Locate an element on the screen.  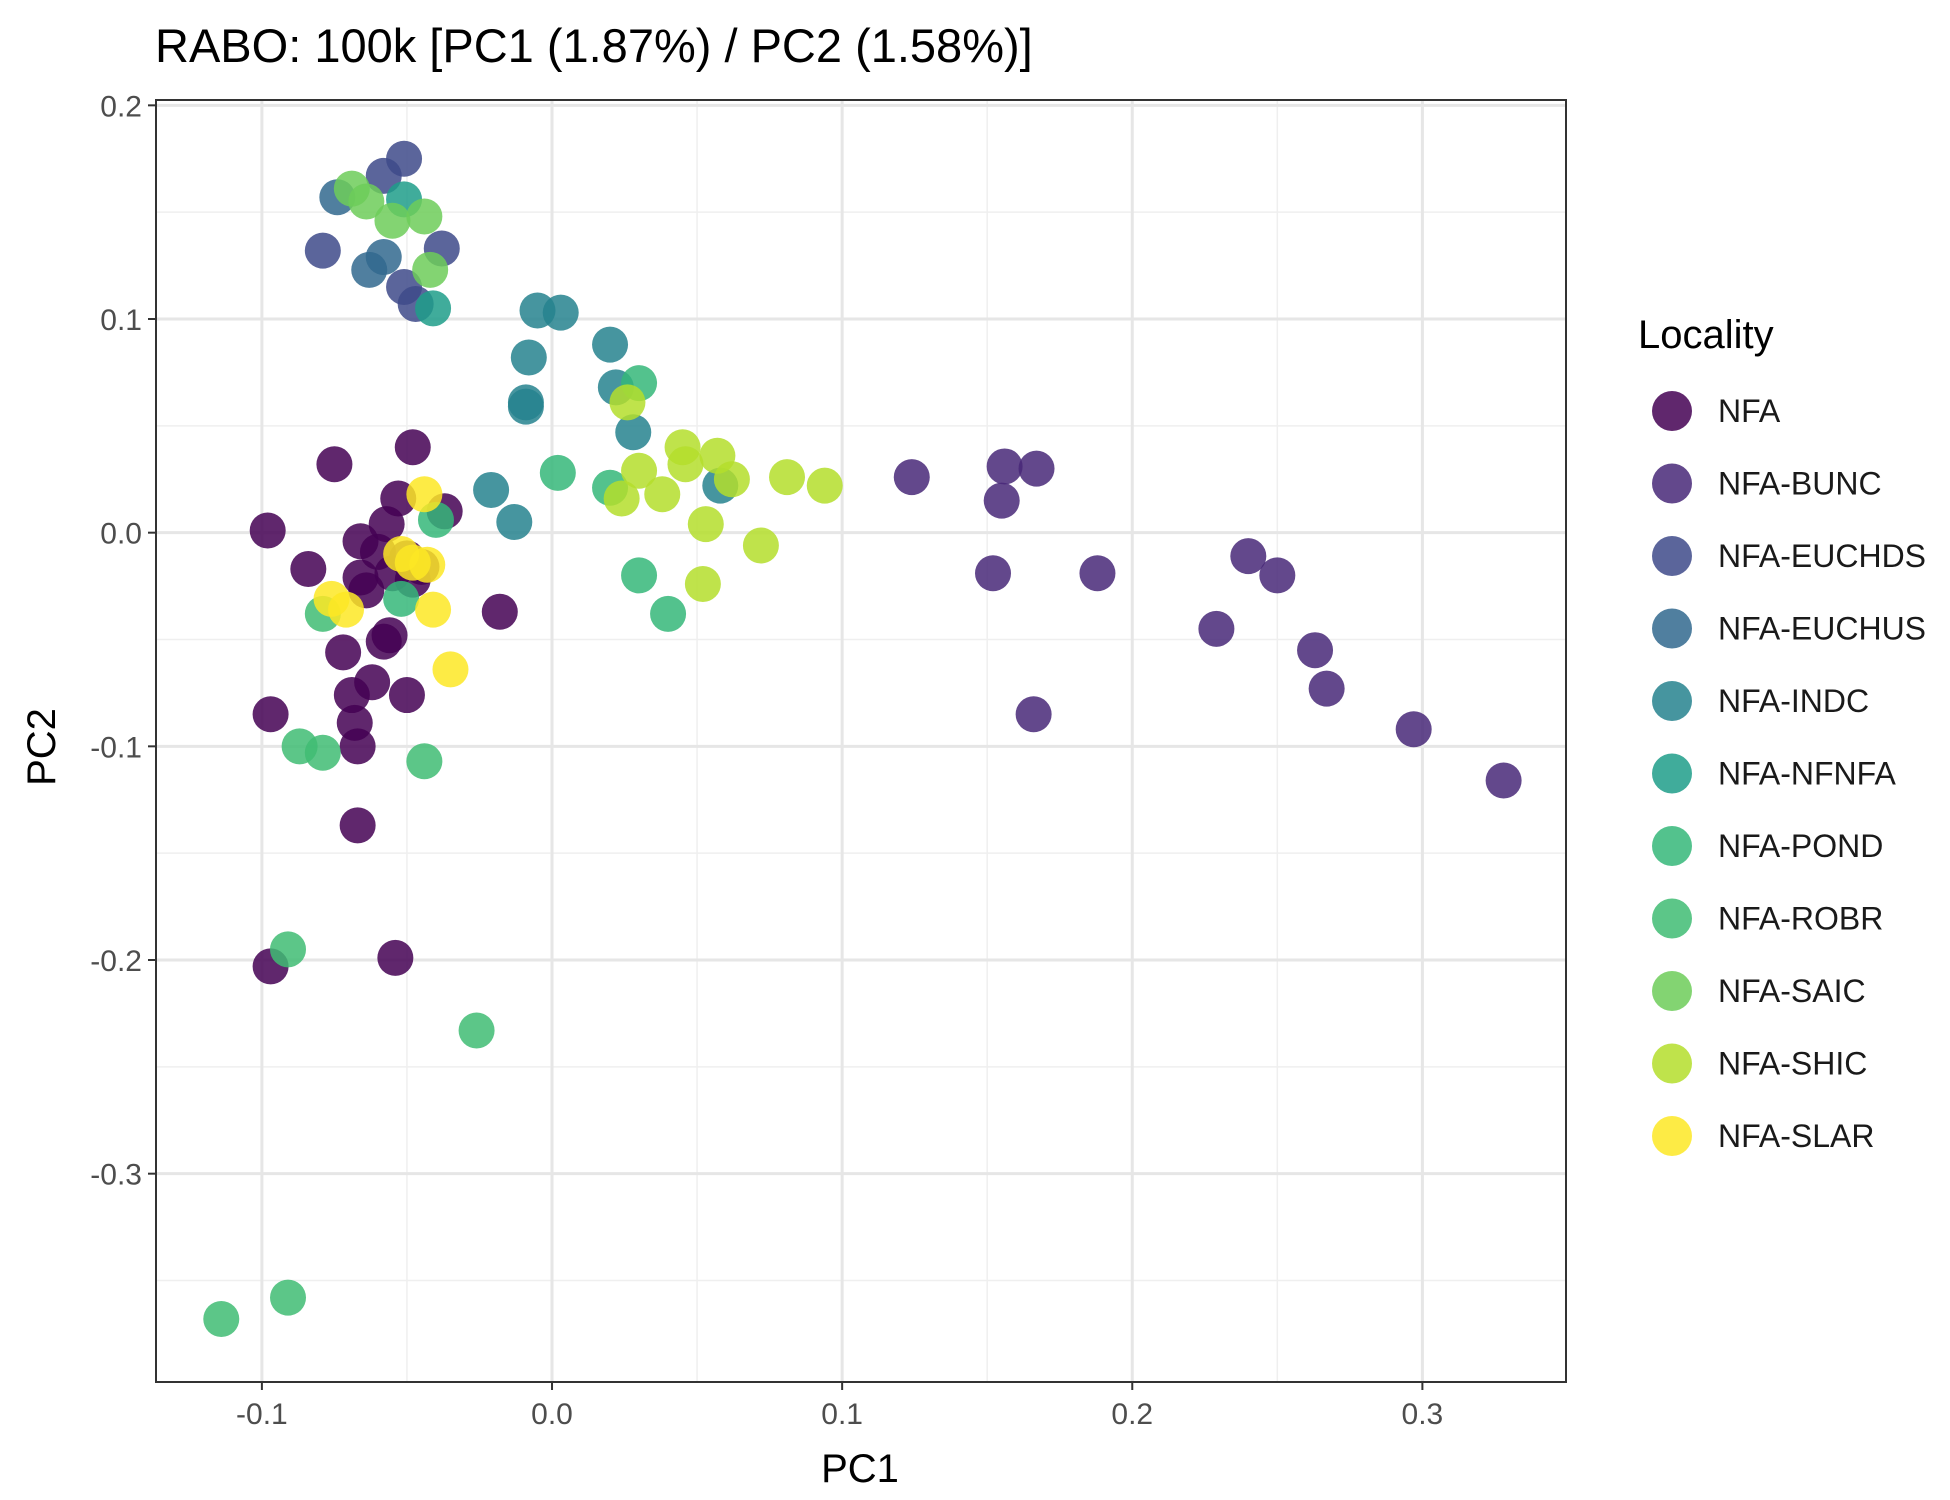
legend-key-nfa-euchus is located at coordinates (1672, 628).